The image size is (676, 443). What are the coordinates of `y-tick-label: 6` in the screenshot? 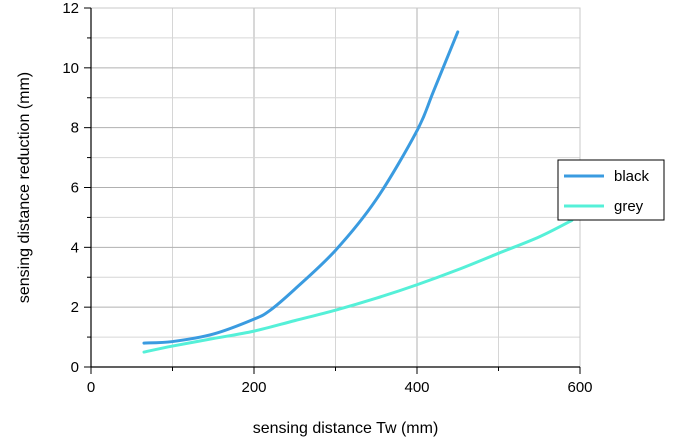 It's located at (75, 188).